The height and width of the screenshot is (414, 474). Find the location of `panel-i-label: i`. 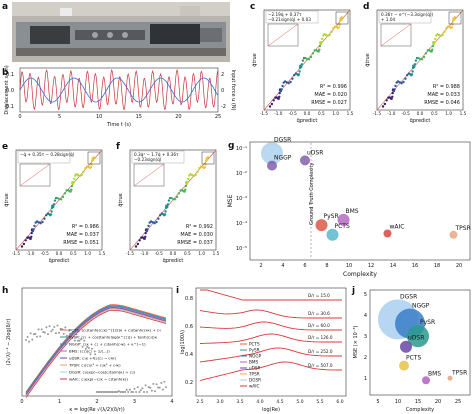

panel-i-label: i is located at coordinates (177, 291).